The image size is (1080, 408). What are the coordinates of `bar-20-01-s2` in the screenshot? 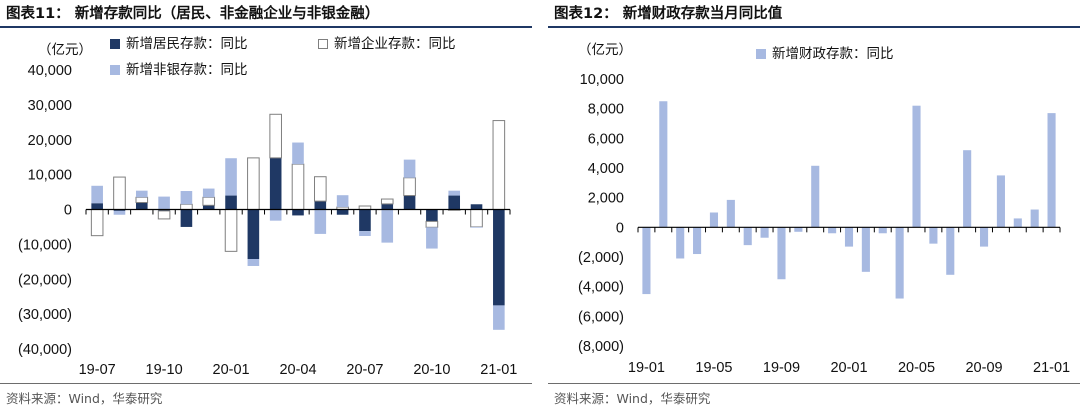 It's located at (231, 177).